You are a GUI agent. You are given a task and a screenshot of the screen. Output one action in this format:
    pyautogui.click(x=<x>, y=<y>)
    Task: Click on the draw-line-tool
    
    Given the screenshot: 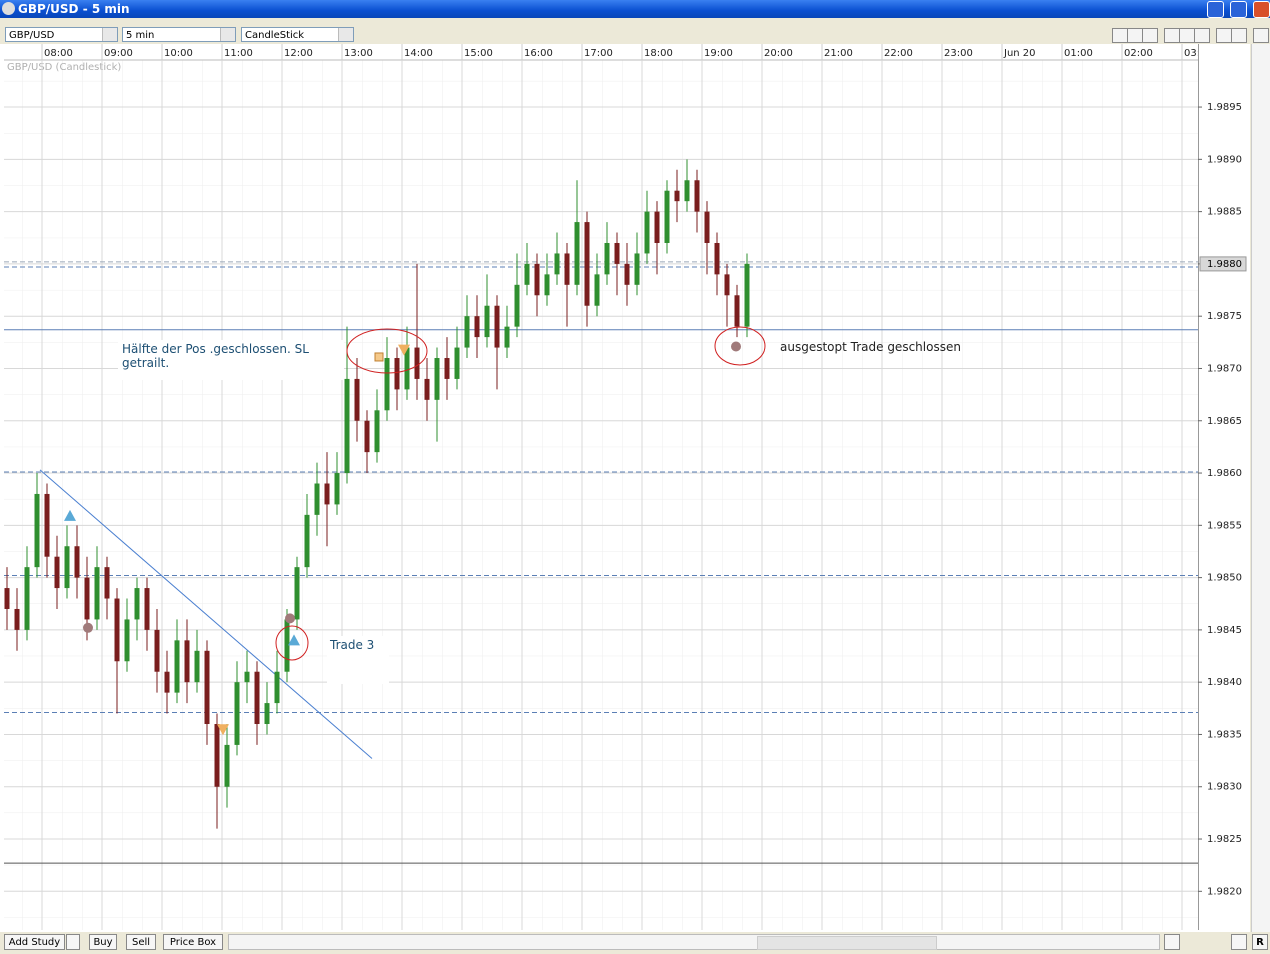 What is the action you would take?
    pyautogui.click(x=1120, y=35)
    